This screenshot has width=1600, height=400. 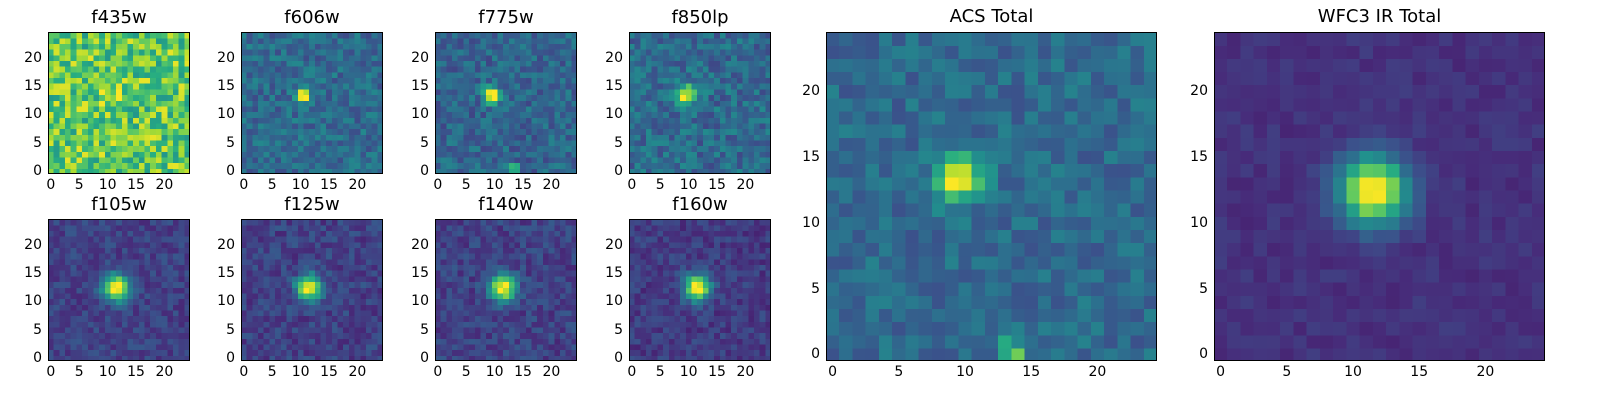 I want to click on y-tick-label: 0, so click(x=618, y=171).